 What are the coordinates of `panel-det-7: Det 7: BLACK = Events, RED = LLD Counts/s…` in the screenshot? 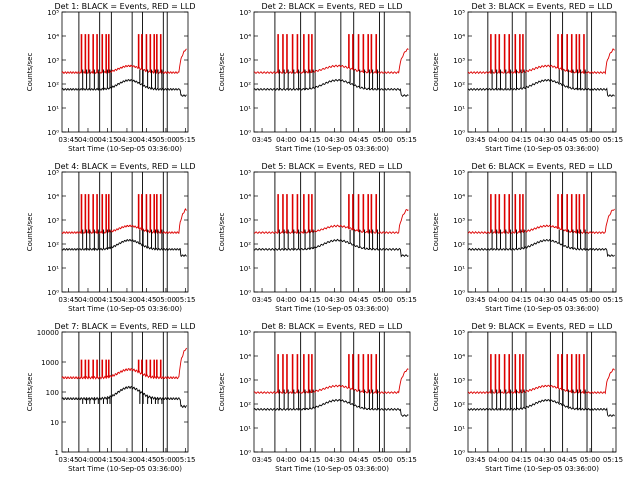 It's located at (110, 397).